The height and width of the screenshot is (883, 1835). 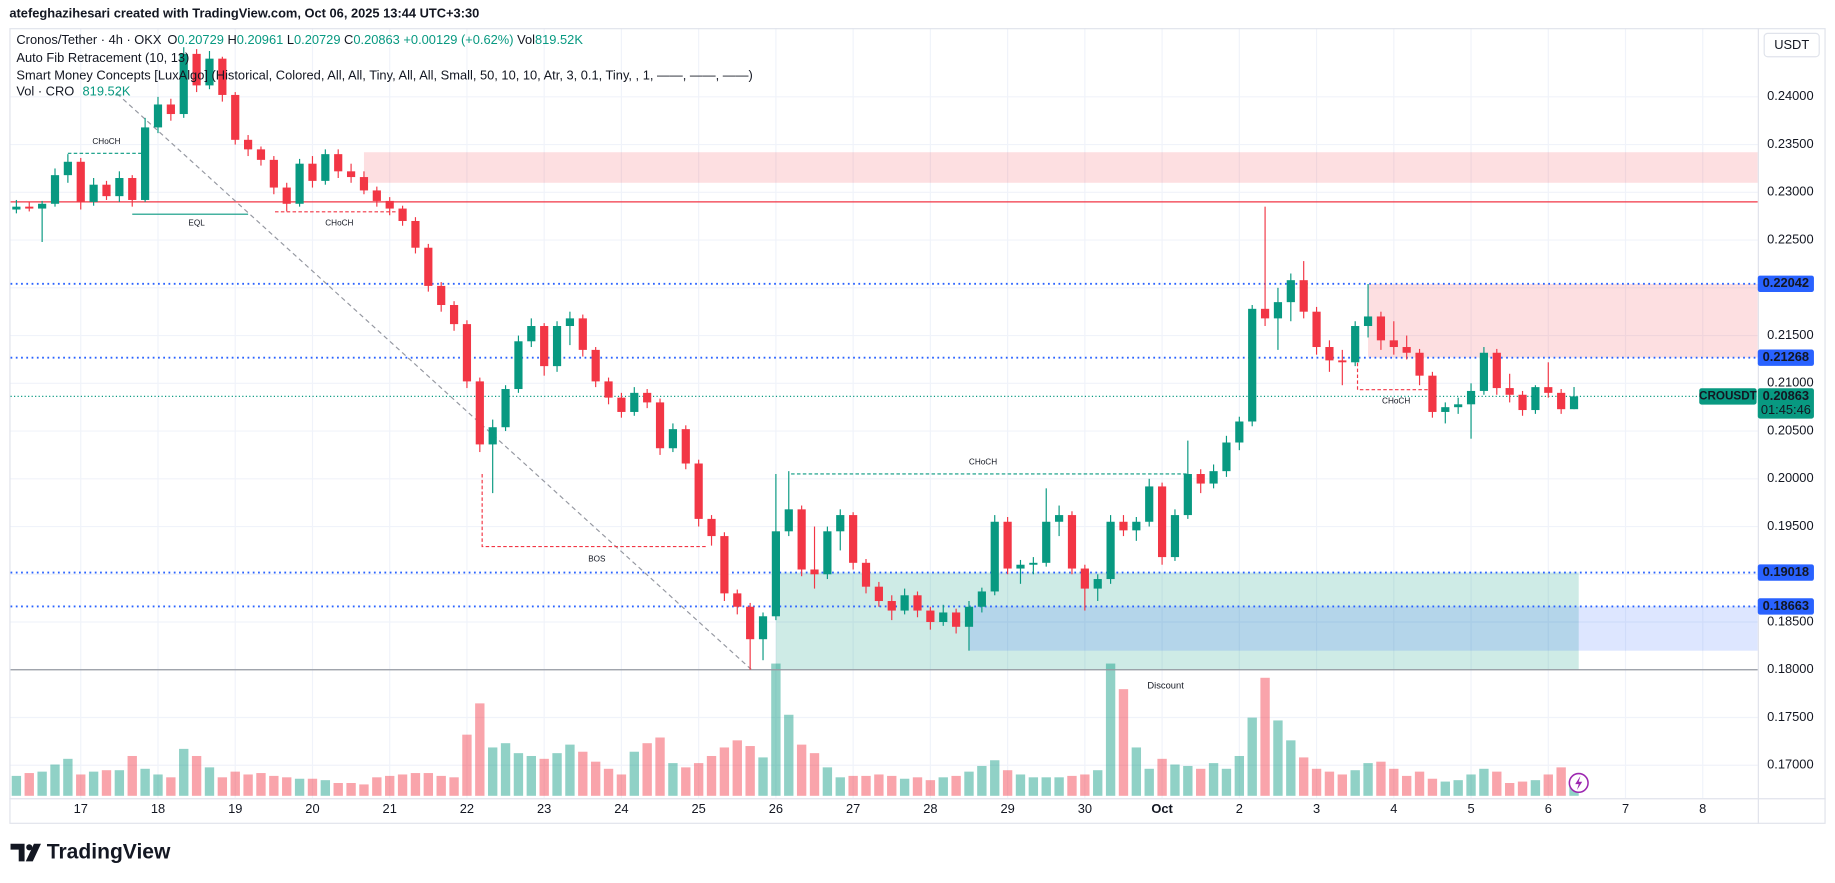 What do you see at coordinates (544, 808) in the screenshot?
I see `x-tick-label: 23` at bounding box center [544, 808].